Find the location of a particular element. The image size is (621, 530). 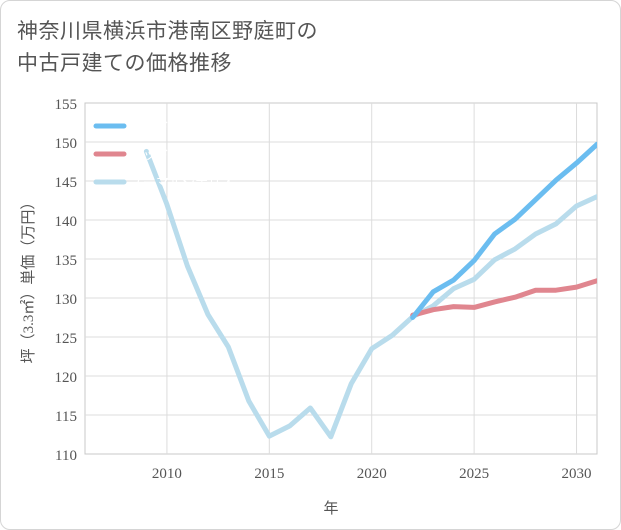

y-axis-label: 坪（3.3㎡）単価（万円） is located at coordinates (28, 279).